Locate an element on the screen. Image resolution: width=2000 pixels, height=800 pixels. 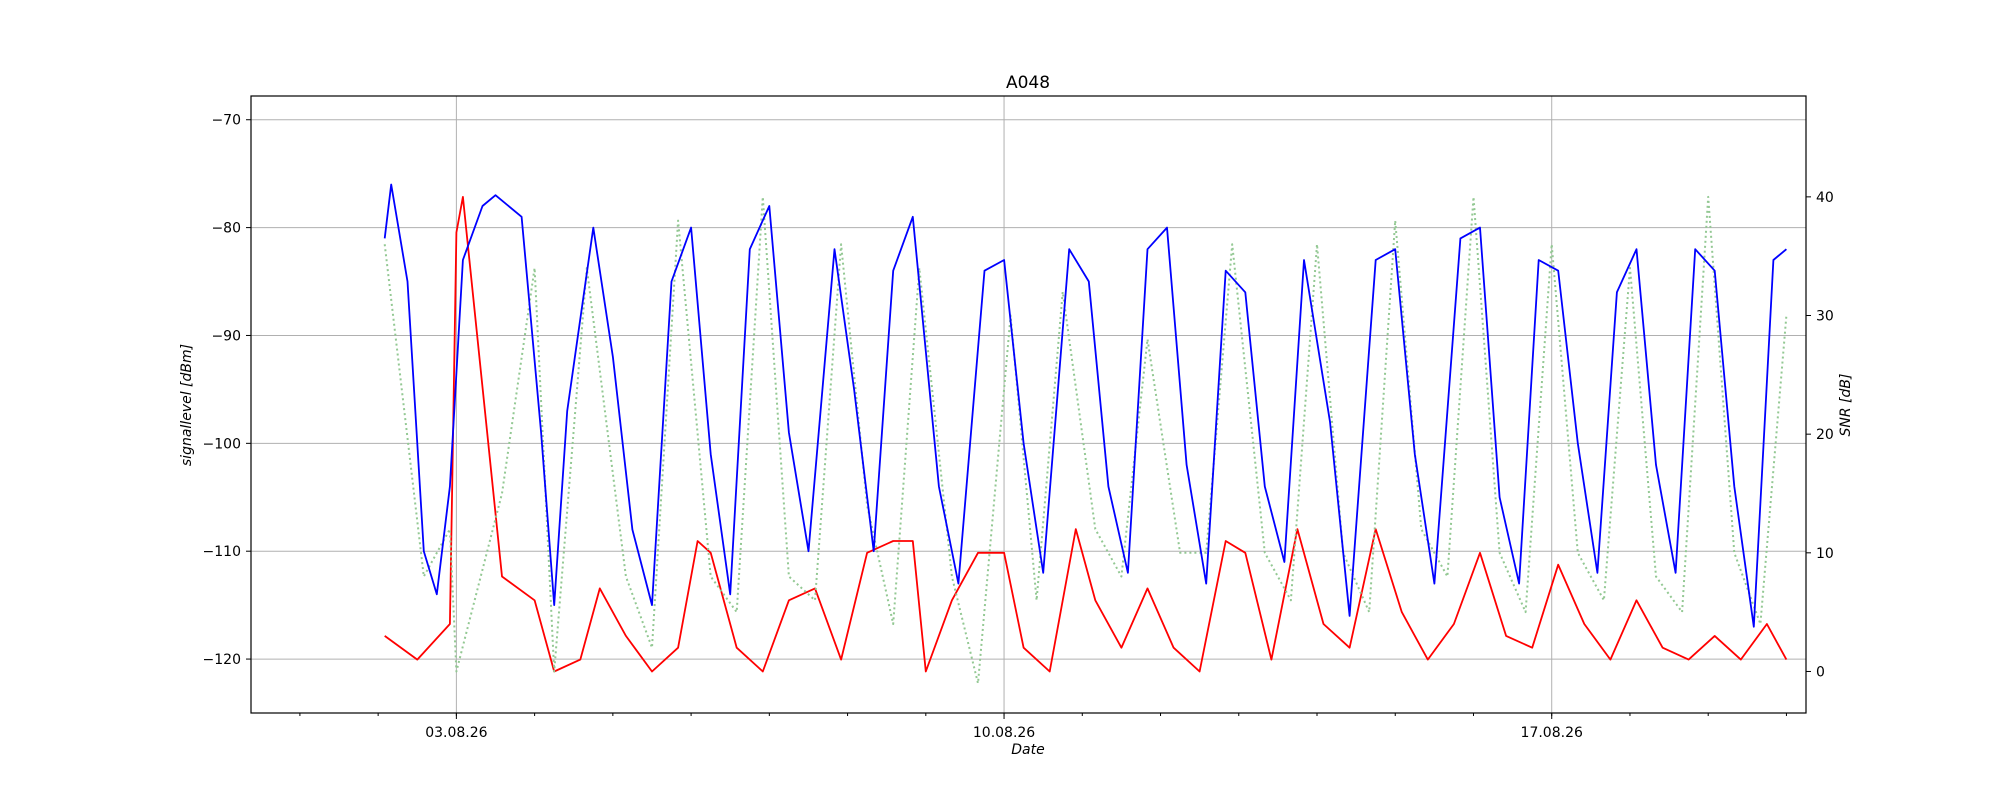
x-tick-label: 03.08.26 is located at coordinates (456, 733).